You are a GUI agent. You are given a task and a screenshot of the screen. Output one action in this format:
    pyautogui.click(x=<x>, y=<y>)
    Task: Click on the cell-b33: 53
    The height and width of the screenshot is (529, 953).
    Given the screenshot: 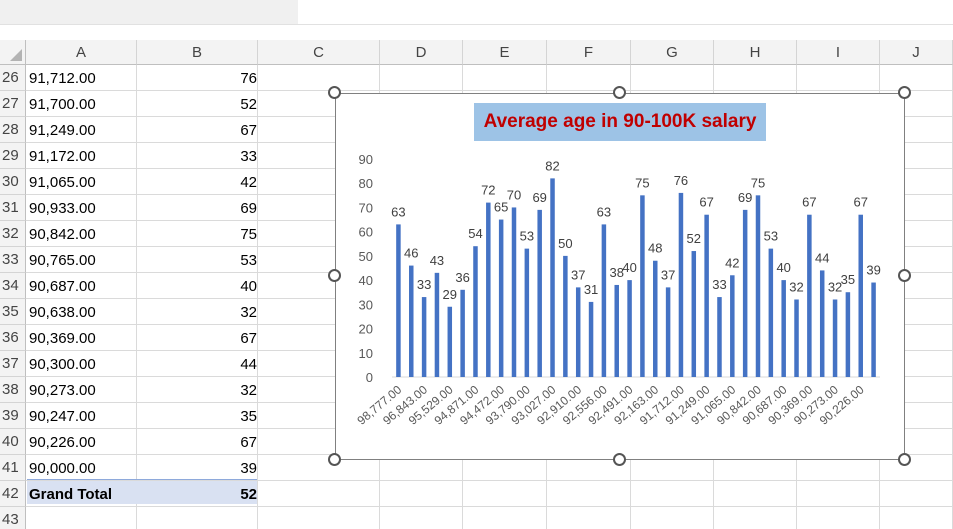 What is the action you would take?
    pyautogui.click(x=248, y=260)
    